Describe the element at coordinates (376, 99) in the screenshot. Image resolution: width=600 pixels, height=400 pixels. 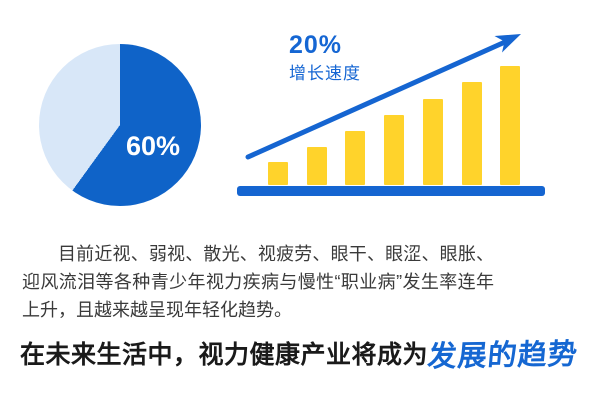
I see `growth-arrow-shaft` at that location.